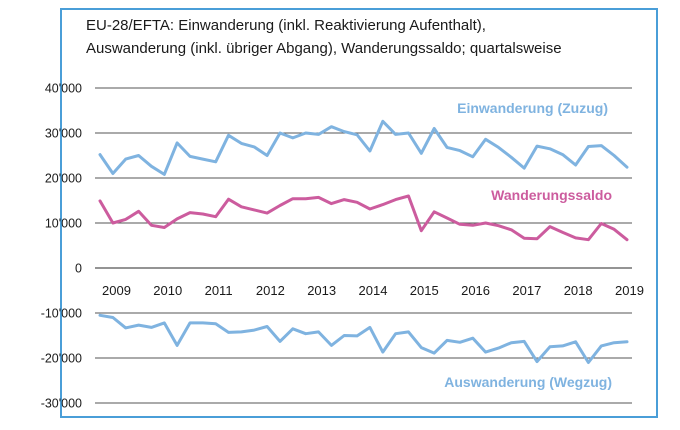  I want to click on y-tick-label: 0, so click(78, 269).